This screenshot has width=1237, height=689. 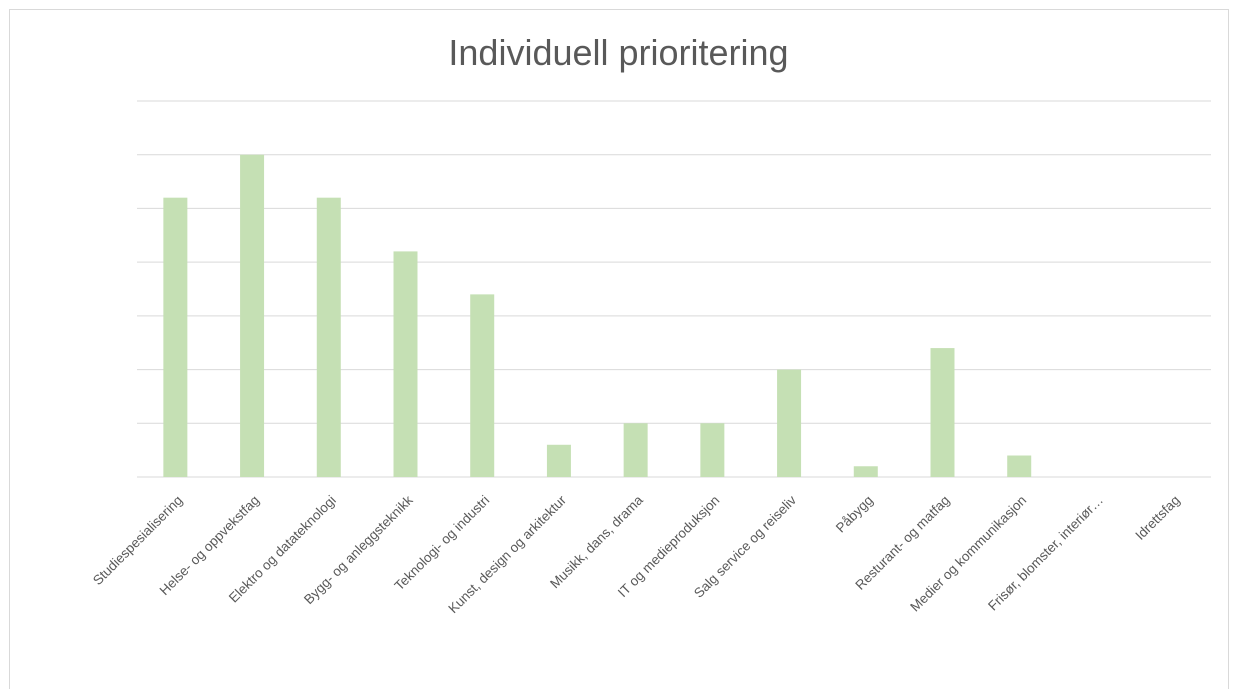 I want to click on x-tick-label: Idrettsfag, so click(x=1157, y=518).